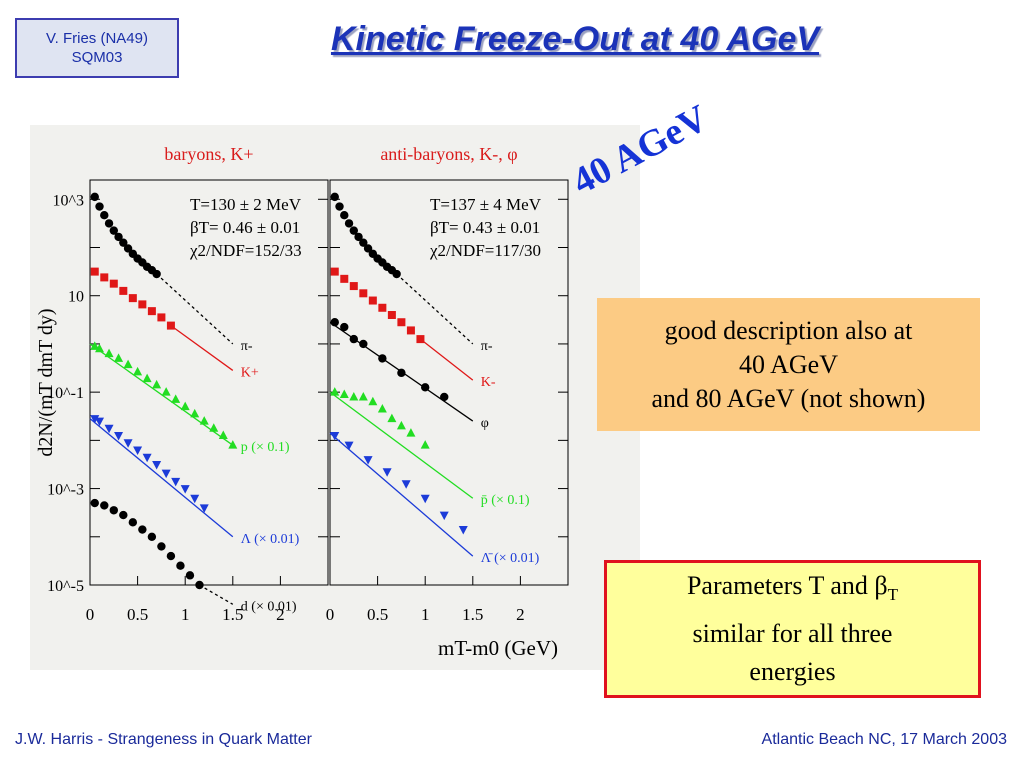  What do you see at coordinates (575, 39) in the screenshot?
I see `slide-title: Kinetic Freeze-Out at 40 AGeV` at bounding box center [575, 39].